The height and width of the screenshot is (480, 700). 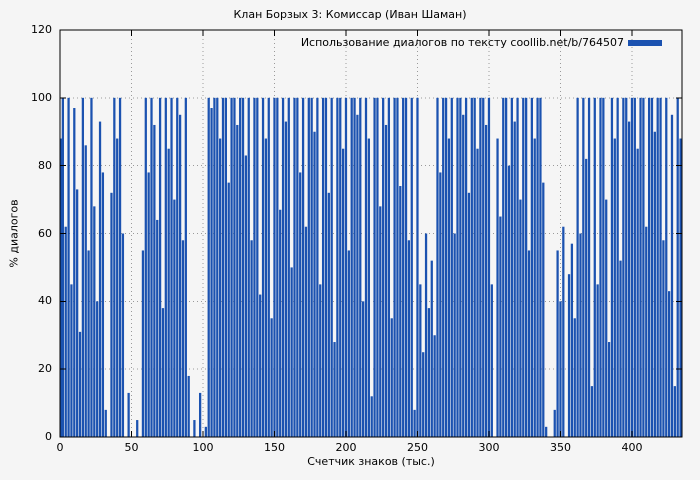 What do you see at coordinates (632, 447) in the screenshot?
I see `x-tick-label: 400` at bounding box center [632, 447].